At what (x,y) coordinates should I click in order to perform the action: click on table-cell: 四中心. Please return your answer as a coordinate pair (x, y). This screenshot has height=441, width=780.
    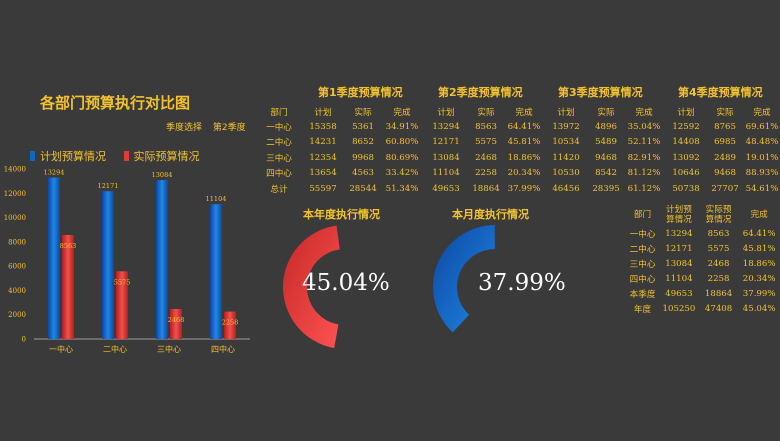
    Looking at the image, I should click on (279, 174).